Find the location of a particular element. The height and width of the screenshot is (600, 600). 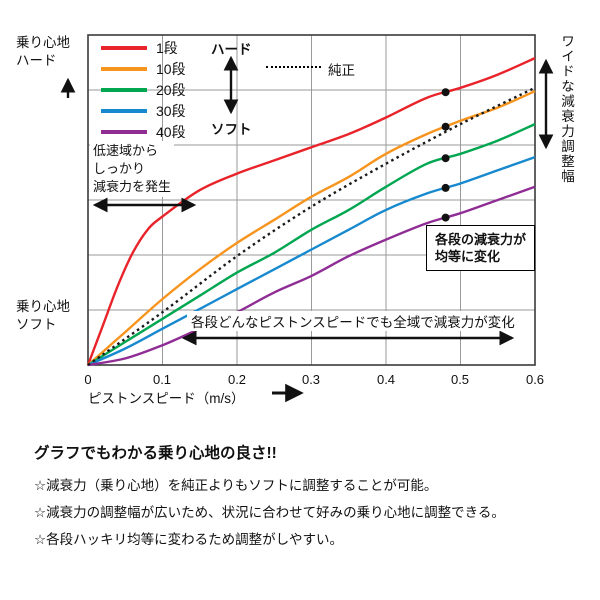

x-axis-label: ピストンスピード（m/s） is located at coordinates (166, 398).